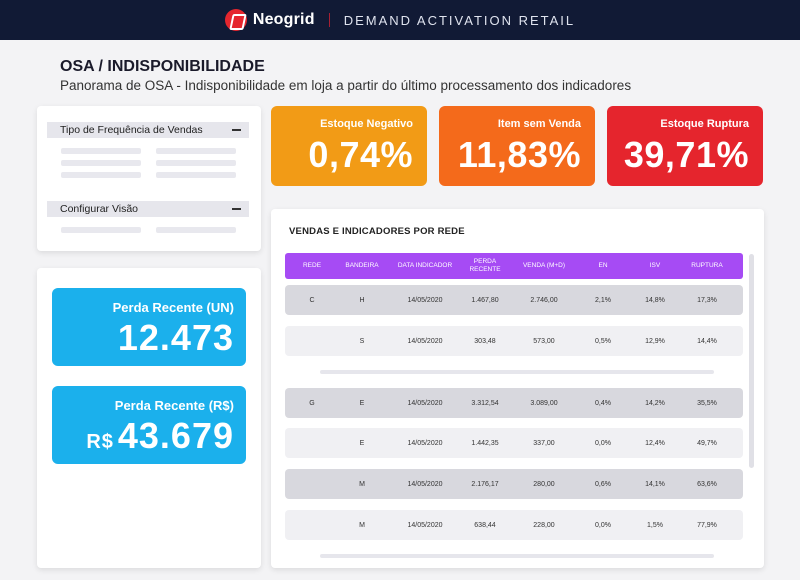 The image size is (800, 580). I want to click on cell-en: 0,6%, so click(603, 484).